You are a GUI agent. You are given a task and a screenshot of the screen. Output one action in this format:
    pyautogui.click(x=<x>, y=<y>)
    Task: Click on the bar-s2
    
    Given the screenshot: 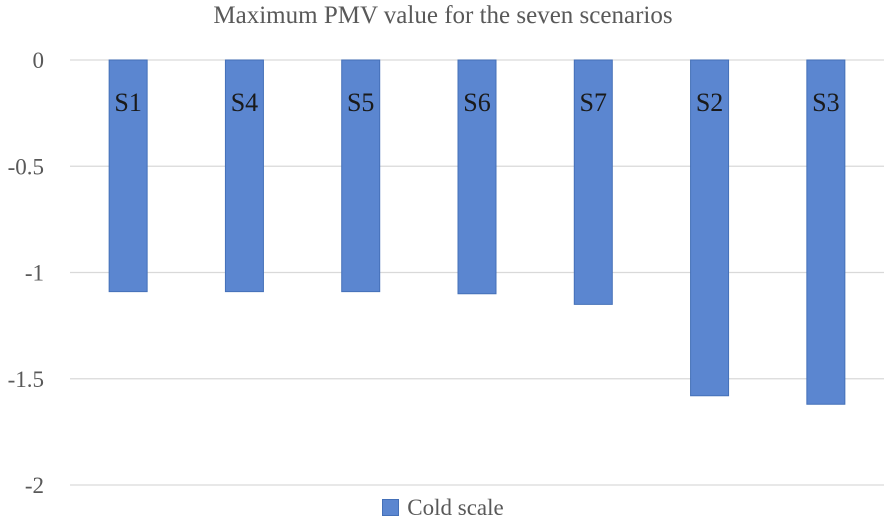 What is the action you would take?
    pyautogui.click(x=710, y=228)
    